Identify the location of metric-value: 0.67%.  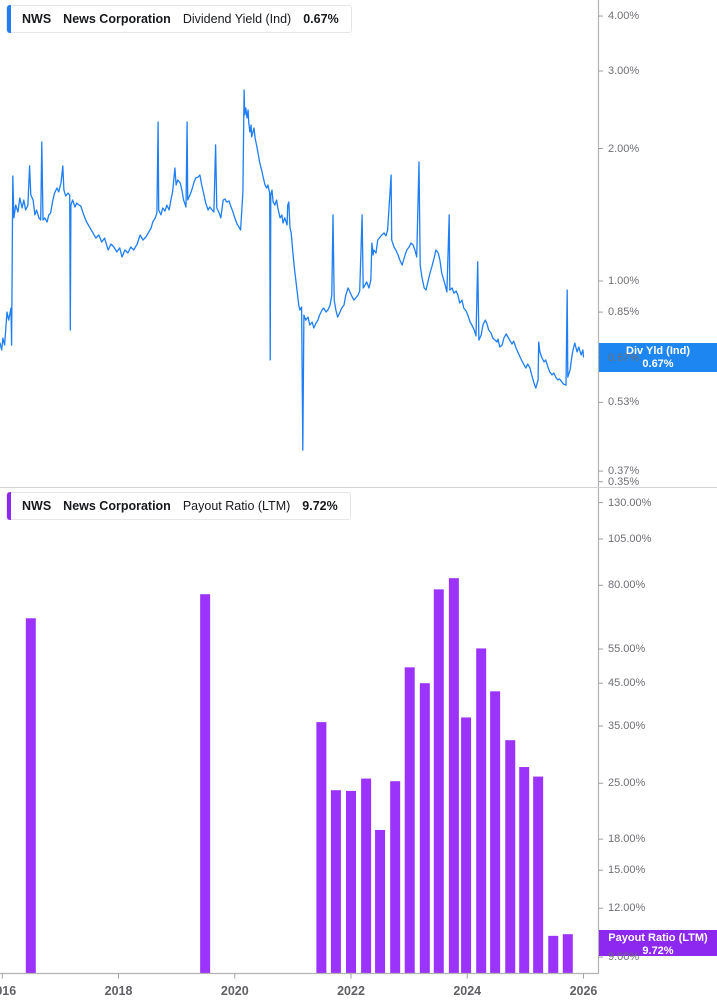
(321, 19).